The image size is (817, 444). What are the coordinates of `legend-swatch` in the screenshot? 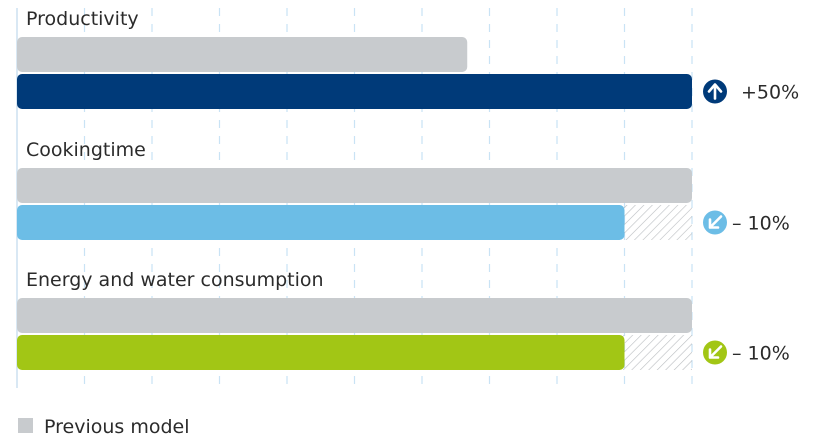 It's located at (25, 425).